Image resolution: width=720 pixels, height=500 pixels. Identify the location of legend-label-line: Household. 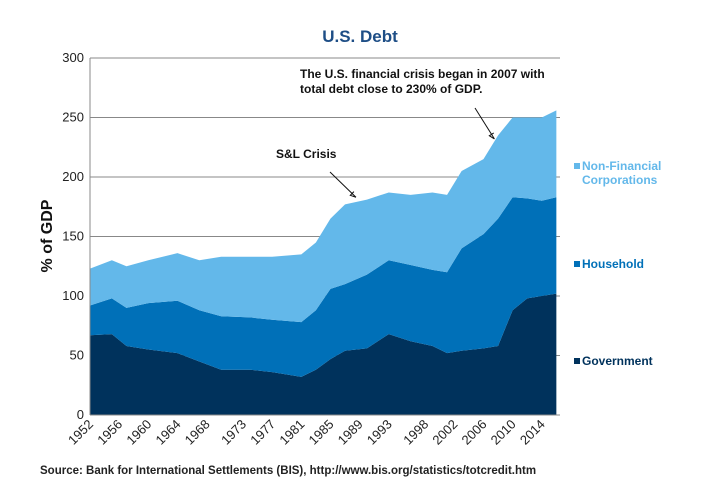
(613, 264).